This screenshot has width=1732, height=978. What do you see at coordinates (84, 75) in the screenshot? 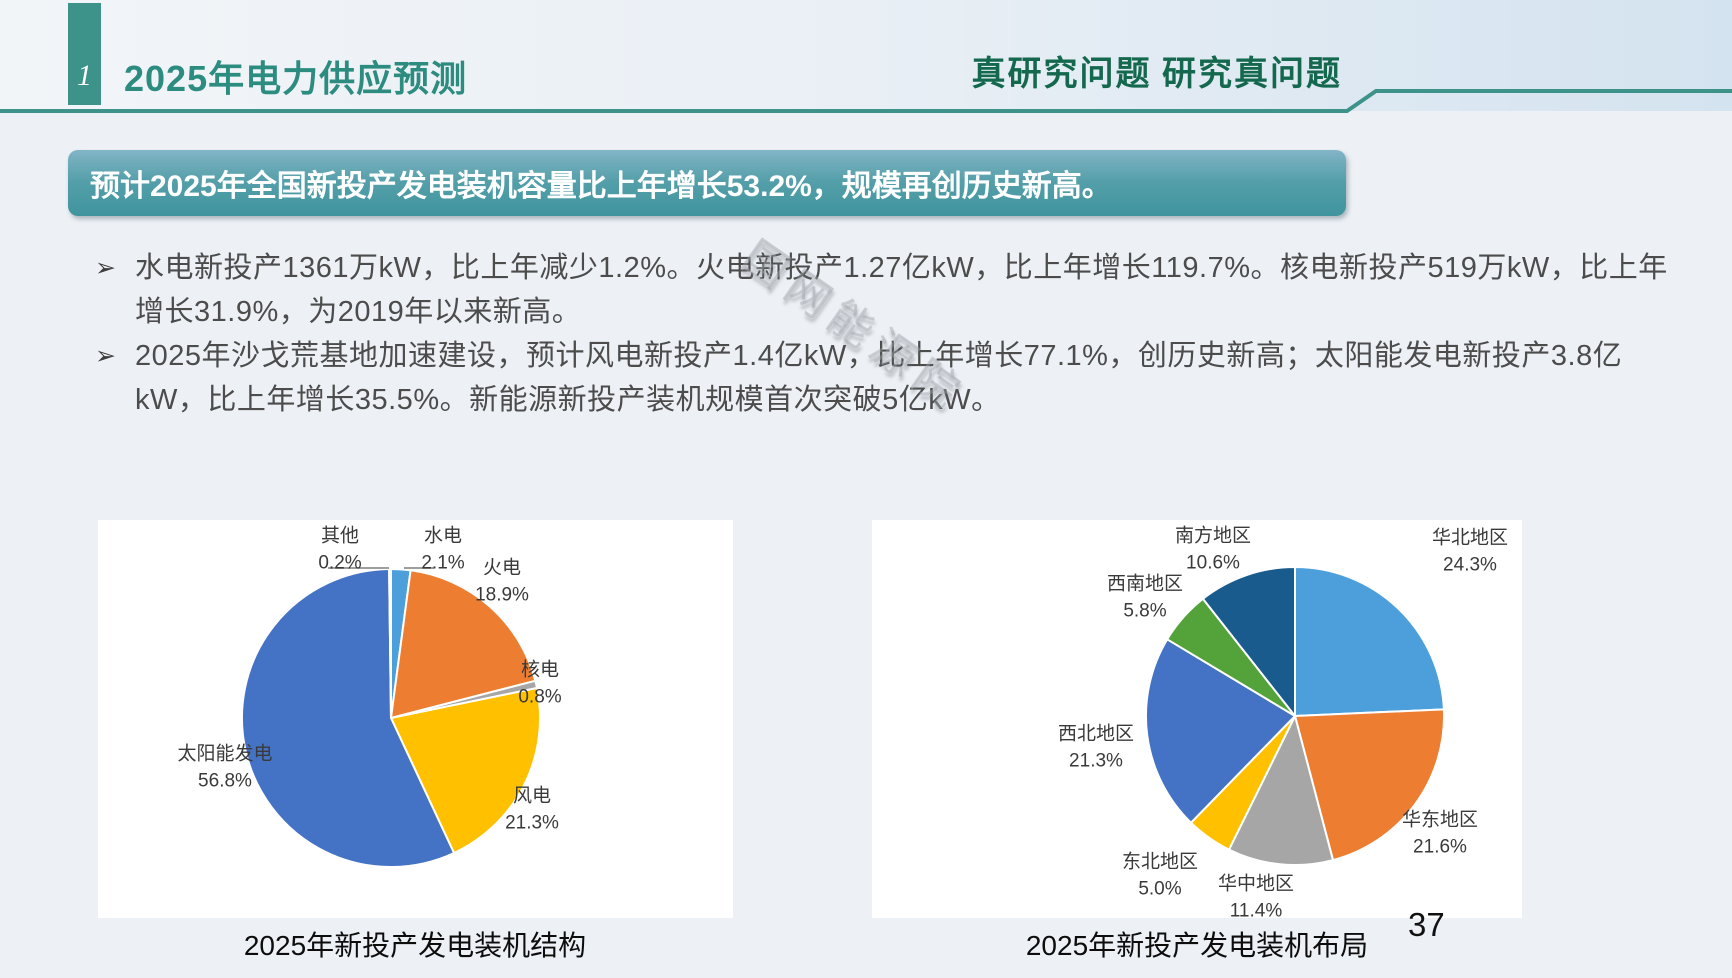
I see `section-number: 1` at bounding box center [84, 75].